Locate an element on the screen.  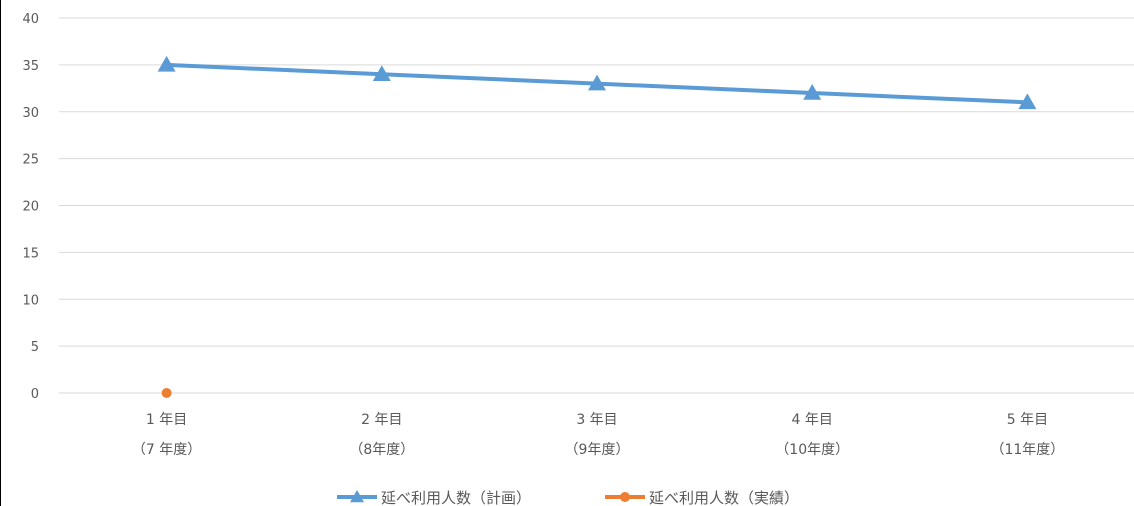
x-tick-label: 5 年目 is located at coordinates (1027, 420).